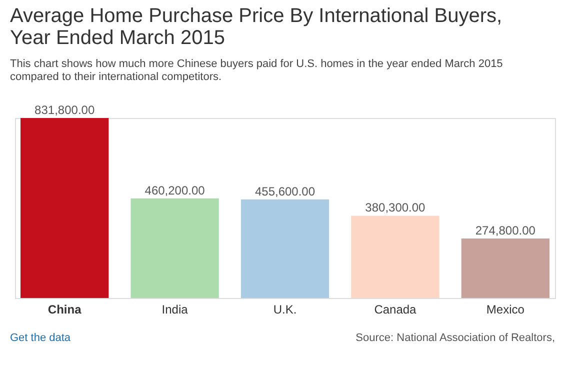 This screenshot has width=570, height=380. What do you see at coordinates (65, 309) in the screenshot?
I see `x-tick-label: China` at bounding box center [65, 309].